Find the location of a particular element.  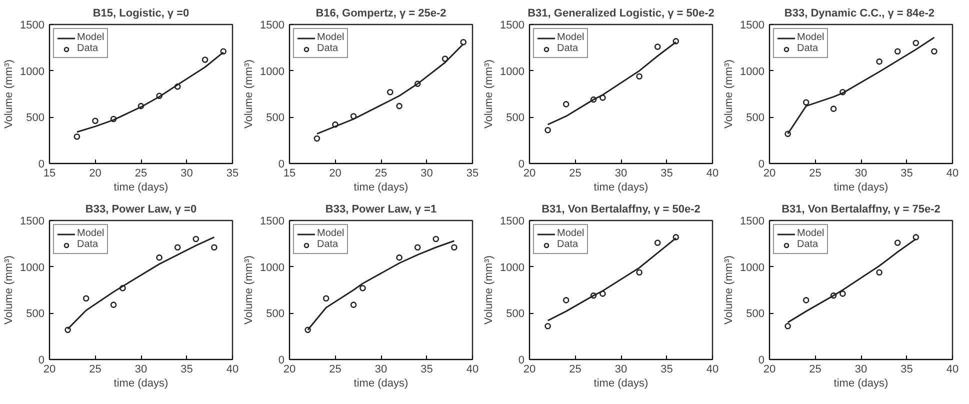

chart-title: B31, Generalized Logistic, γ = 50e-2 is located at coordinates (621, 14).